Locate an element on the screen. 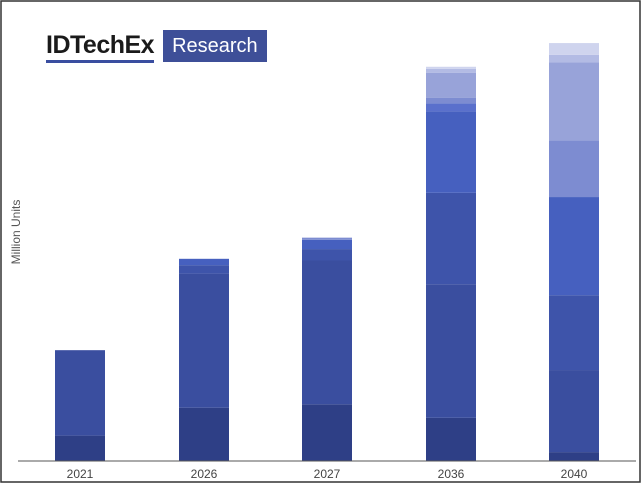  bar-segment-2036-s2 is located at coordinates (451, 351).